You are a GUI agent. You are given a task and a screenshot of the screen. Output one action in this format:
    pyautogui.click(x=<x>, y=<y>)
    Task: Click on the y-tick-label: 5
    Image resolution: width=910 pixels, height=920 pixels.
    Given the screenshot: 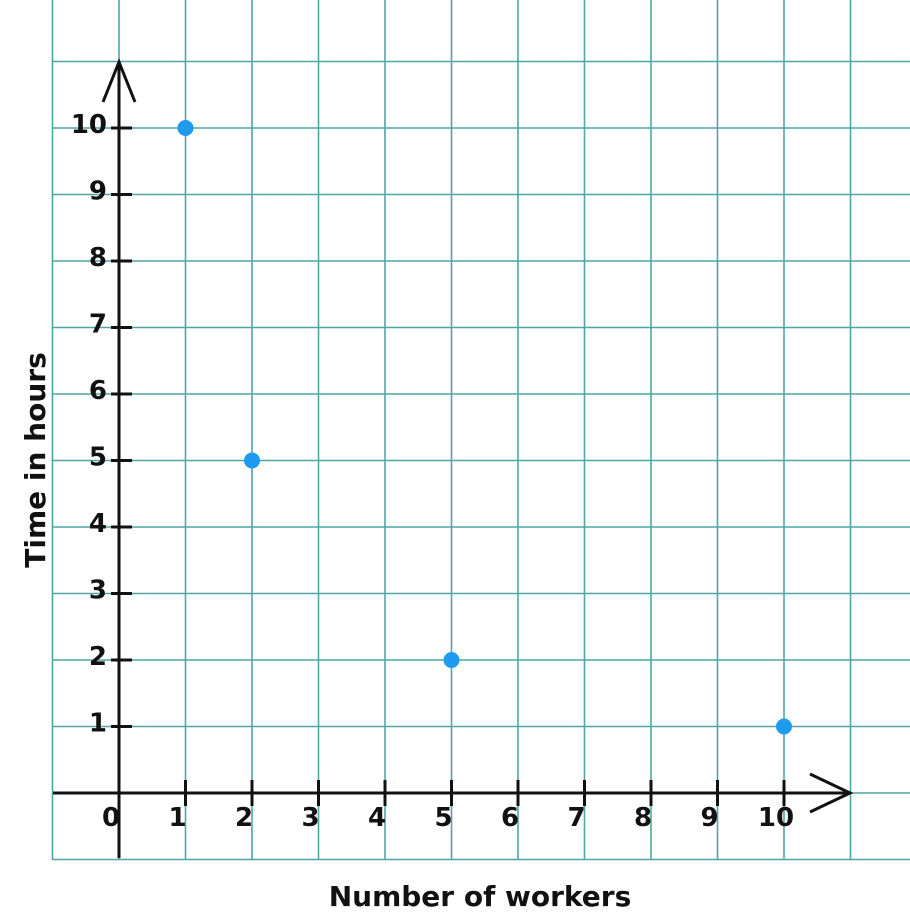 What is the action you would take?
    pyautogui.click(x=98, y=458)
    